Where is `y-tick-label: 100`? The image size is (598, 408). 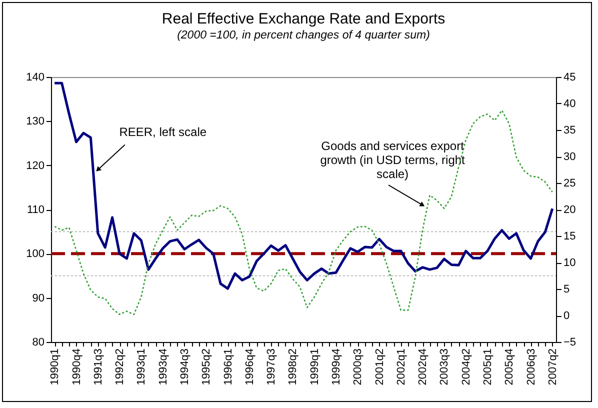
y-tick-label: 100 is located at coordinates (35, 254).